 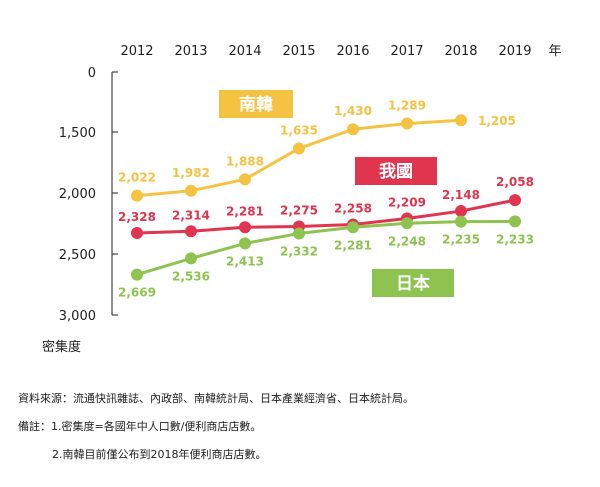 I want to click on legend-tag-label: 我國, so click(x=396, y=172).